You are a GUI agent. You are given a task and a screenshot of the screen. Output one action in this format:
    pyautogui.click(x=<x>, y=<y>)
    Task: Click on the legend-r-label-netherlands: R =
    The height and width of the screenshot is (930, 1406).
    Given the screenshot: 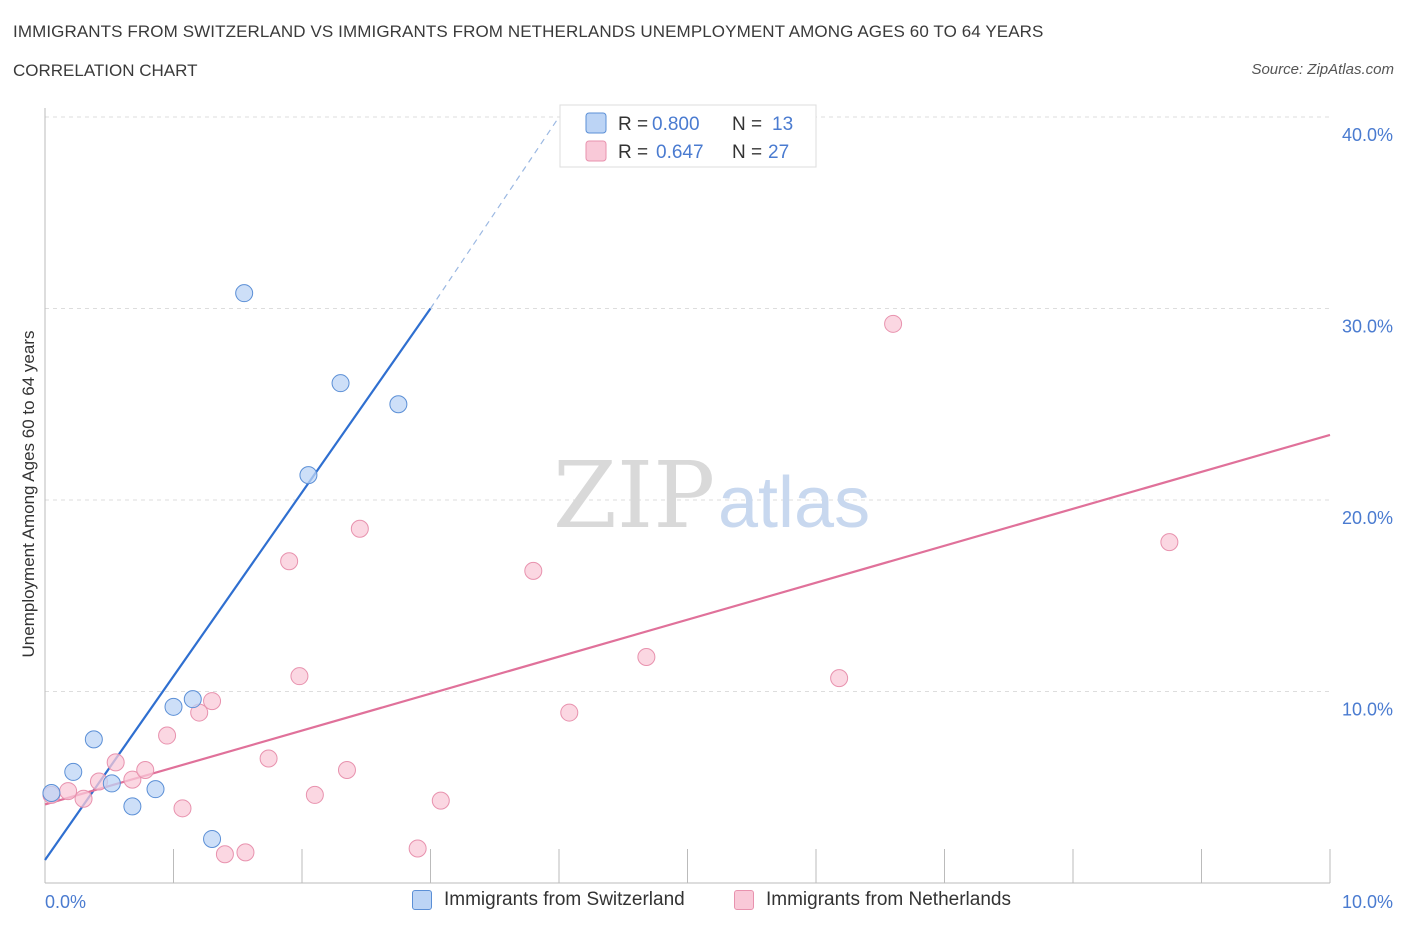 What is the action you would take?
    pyautogui.click(x=633, y=152)
    